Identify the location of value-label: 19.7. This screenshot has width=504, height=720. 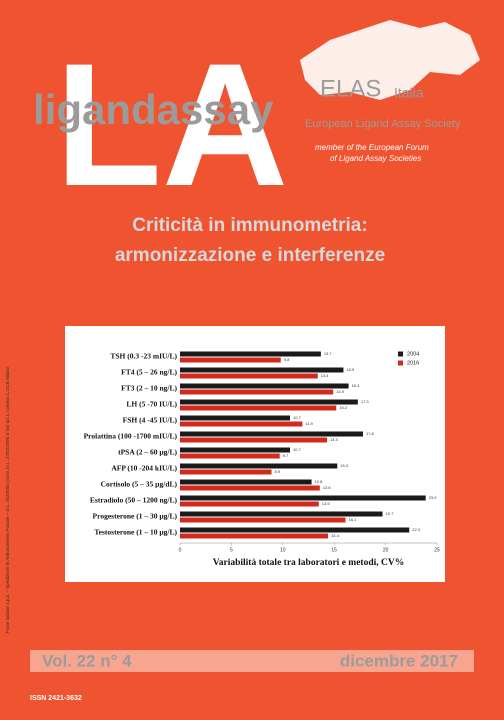
(390, 513).